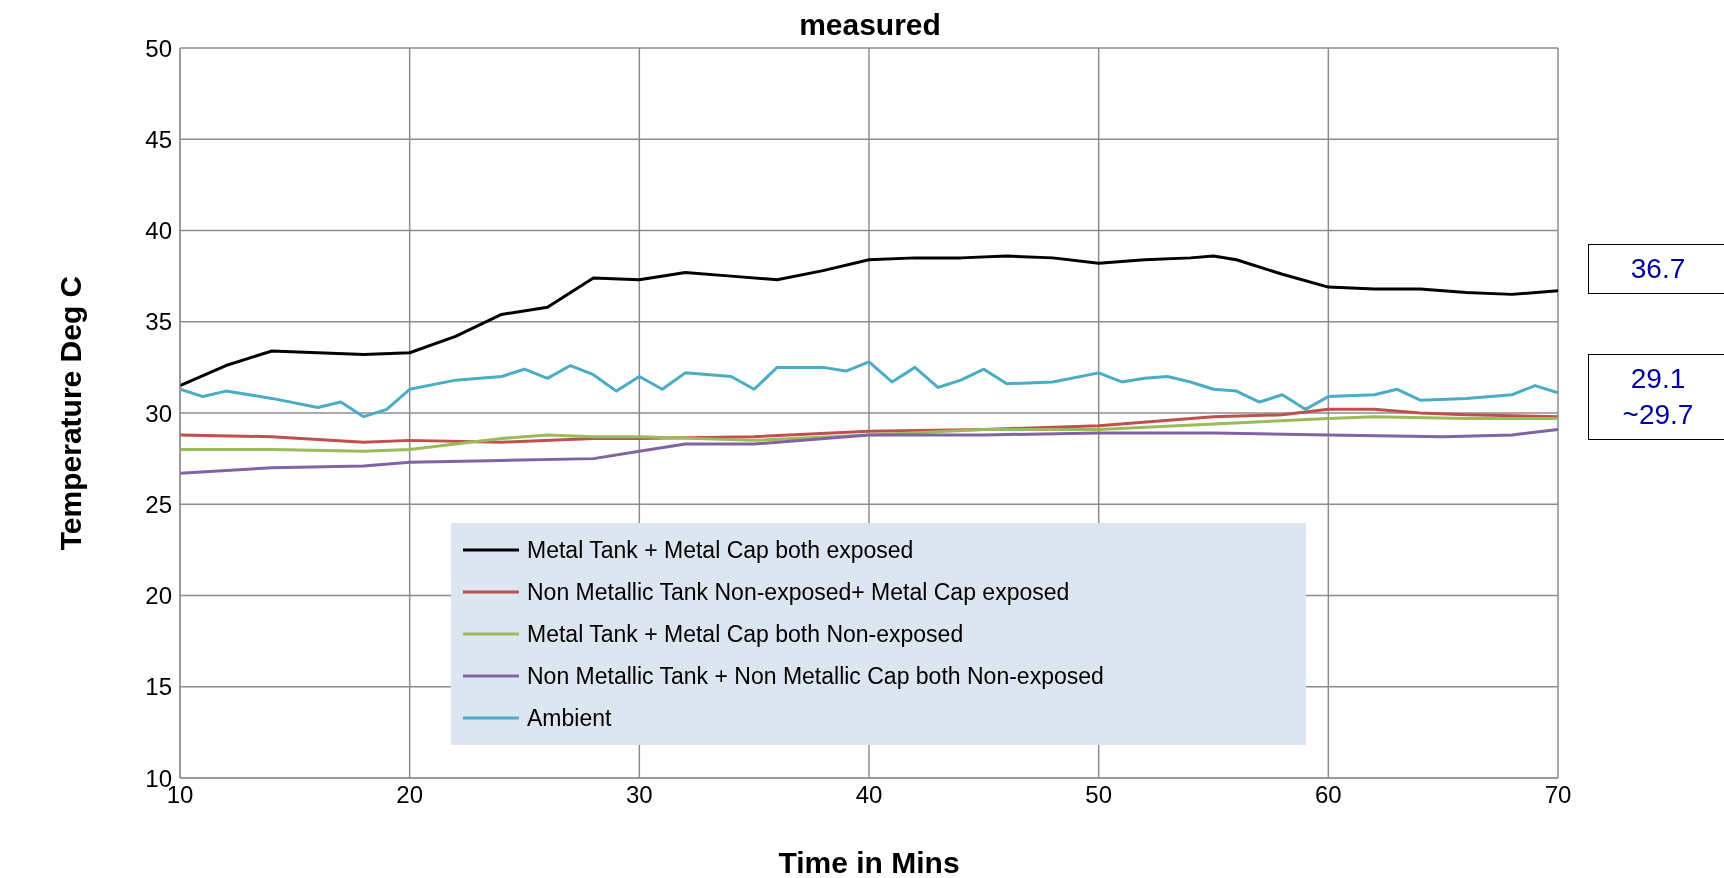 The height and width of the screenshot is (878, 1724). I want to click on x-axis-title: Time in Mins, so click(869, 862).